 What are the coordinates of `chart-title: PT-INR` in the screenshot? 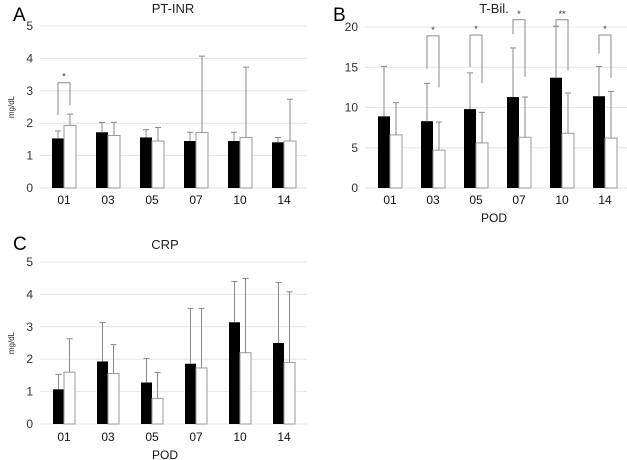 It's located at (173, 8).